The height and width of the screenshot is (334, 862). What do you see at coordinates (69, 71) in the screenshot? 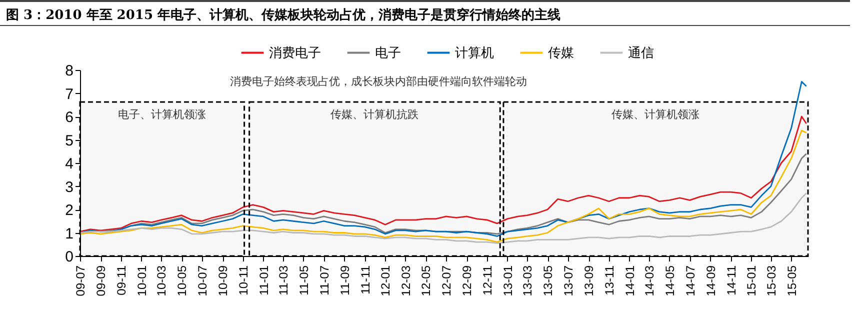
I see `y-tick-label: 8` at bounding box center [69, 71].